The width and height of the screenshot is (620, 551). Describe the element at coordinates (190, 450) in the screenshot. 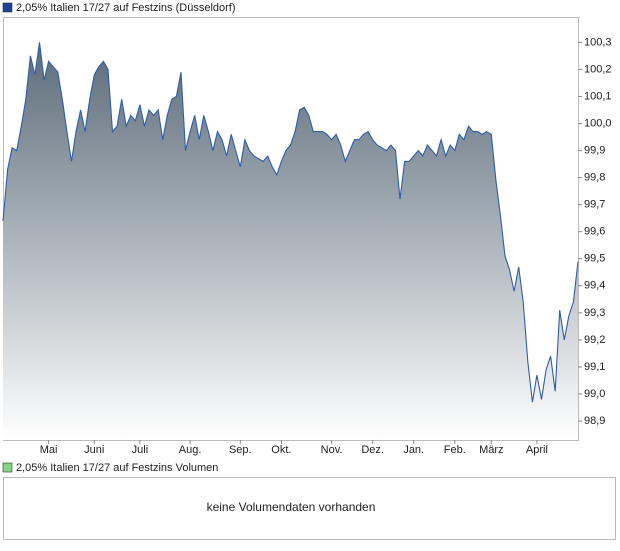

I see `x-tick-label: Aug.` at that location.